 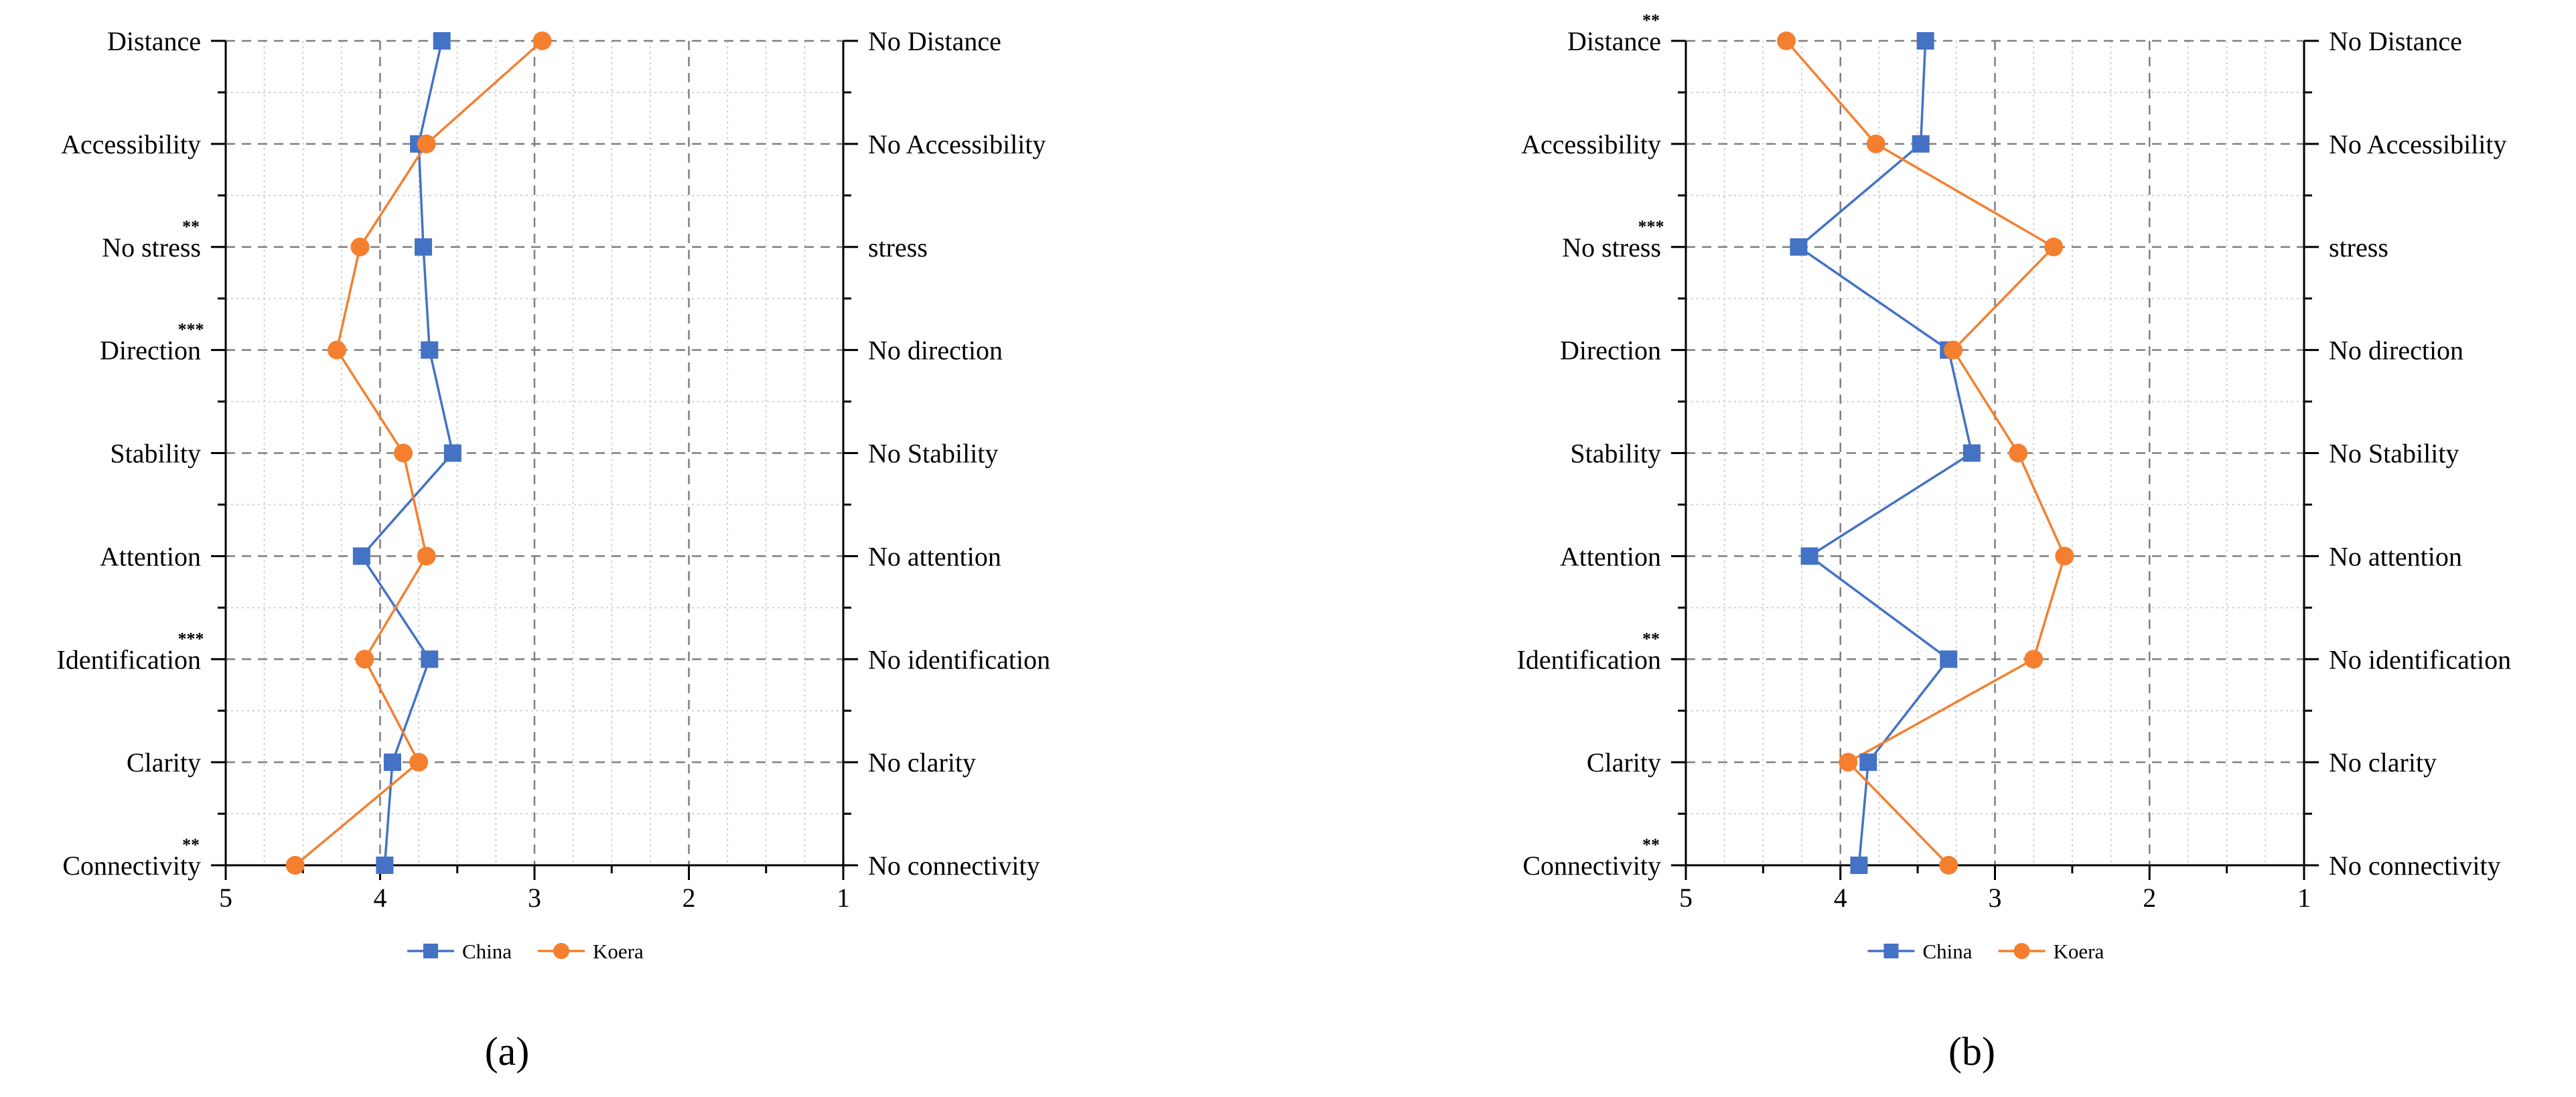 I want to click on y-label-left: Distance, so click(x=1614, y=41).